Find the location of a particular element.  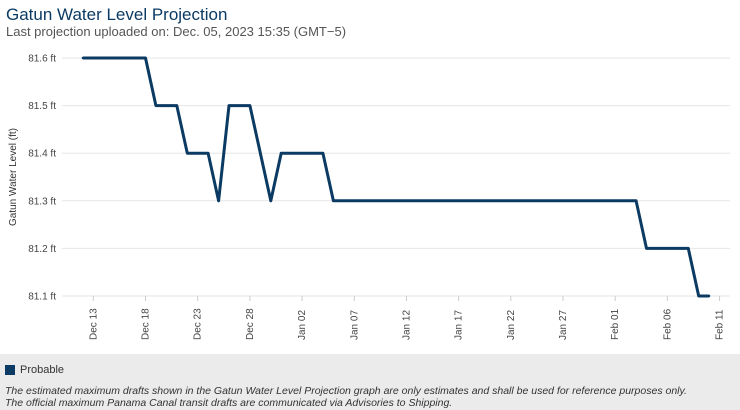

y-tick-label: 81.1 ft is located at coordinates (42, 297).